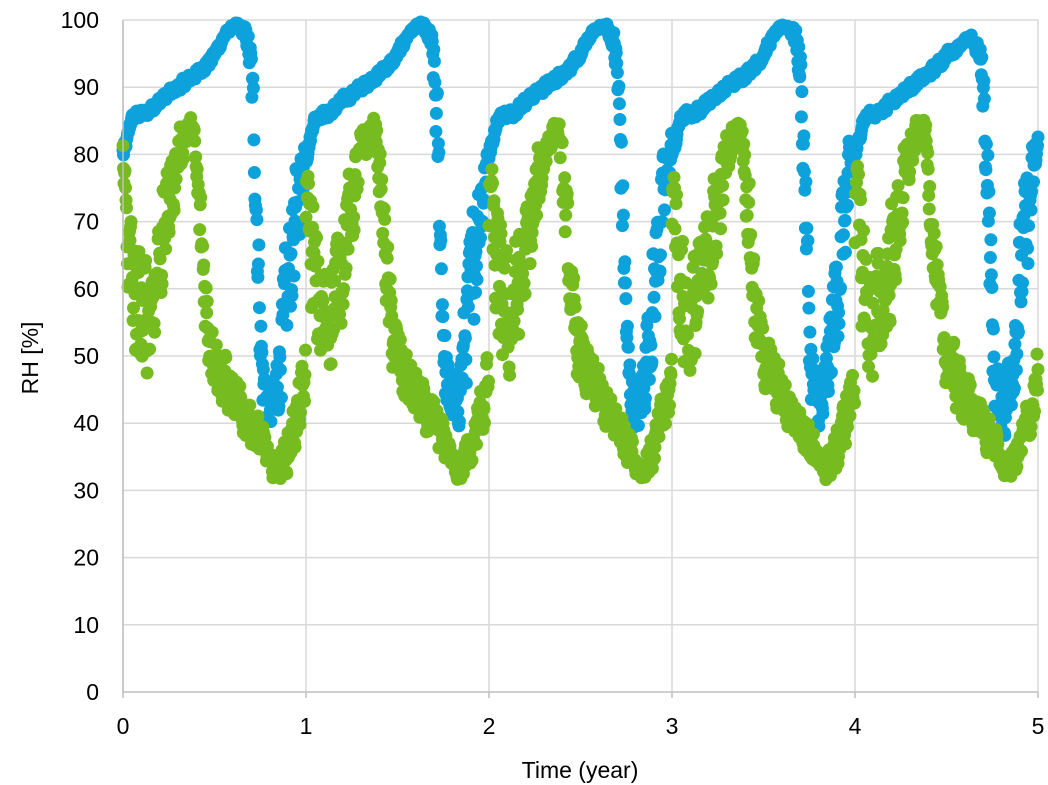  What do you see at coordinates (86, 490) in the screenshot?
I see `y-tick-label: 30` at bounding box center [86, 490].